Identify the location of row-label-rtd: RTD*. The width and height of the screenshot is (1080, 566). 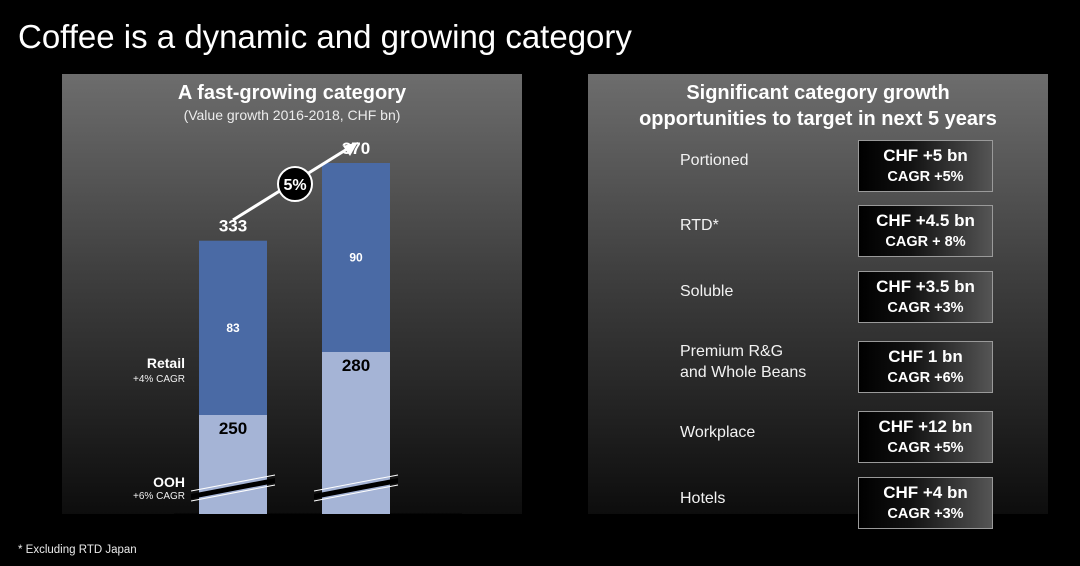
(699, 225).